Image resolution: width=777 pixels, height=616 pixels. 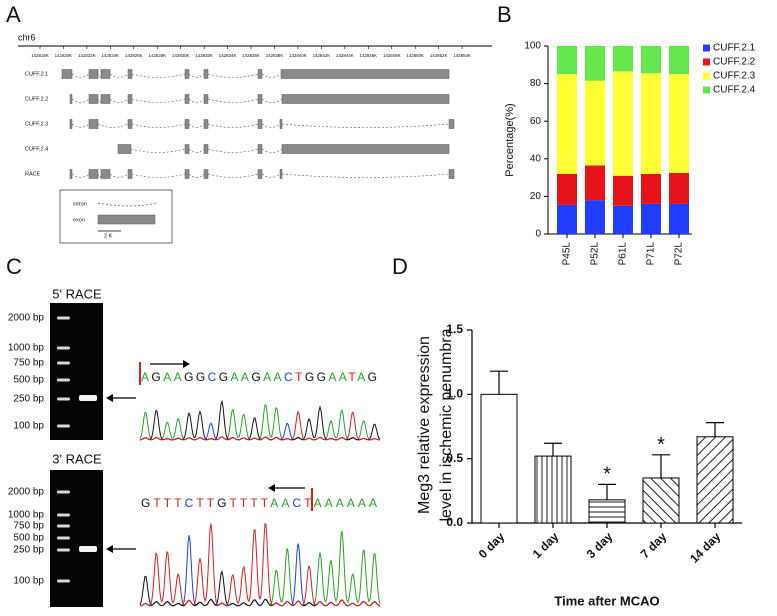 I want to click on legend-exon-box, so click(x=126, y=219).